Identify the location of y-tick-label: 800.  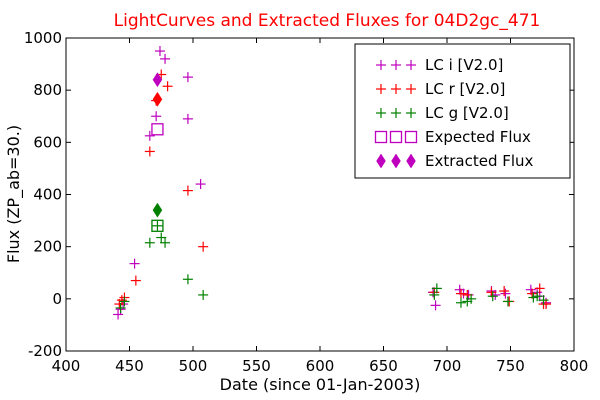
(47, 90).